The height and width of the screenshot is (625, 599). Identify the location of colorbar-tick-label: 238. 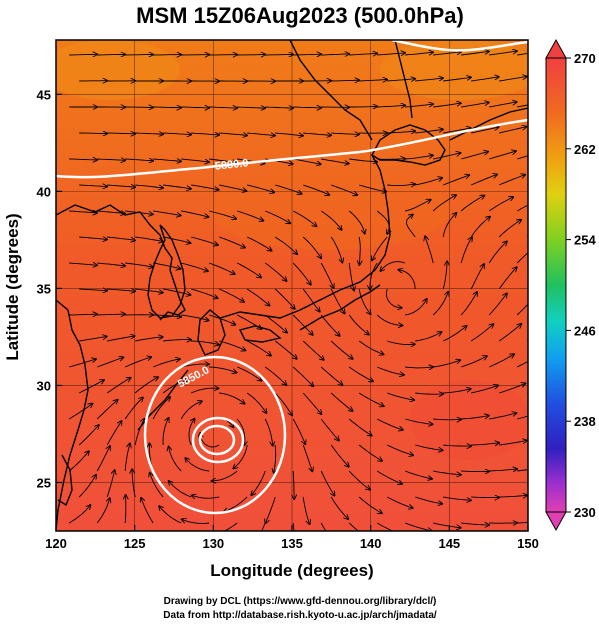
(585, 421).